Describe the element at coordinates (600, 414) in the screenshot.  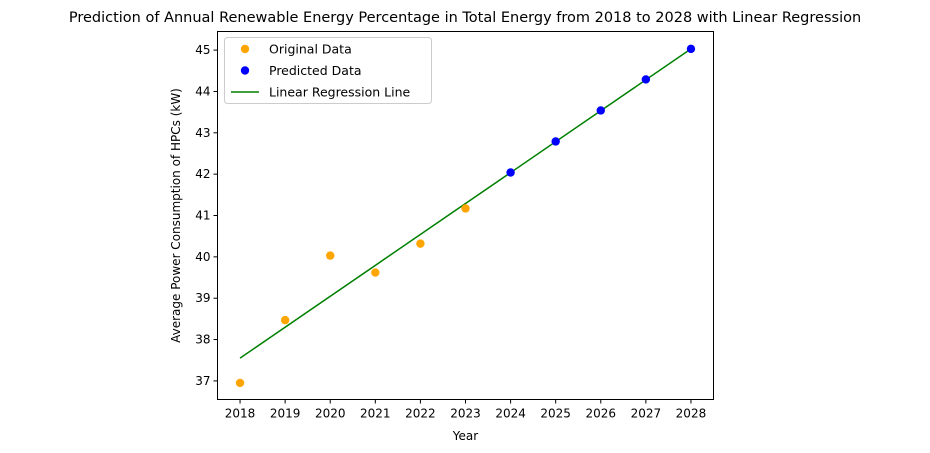
I see `x-tick-label: 2026` at that location.